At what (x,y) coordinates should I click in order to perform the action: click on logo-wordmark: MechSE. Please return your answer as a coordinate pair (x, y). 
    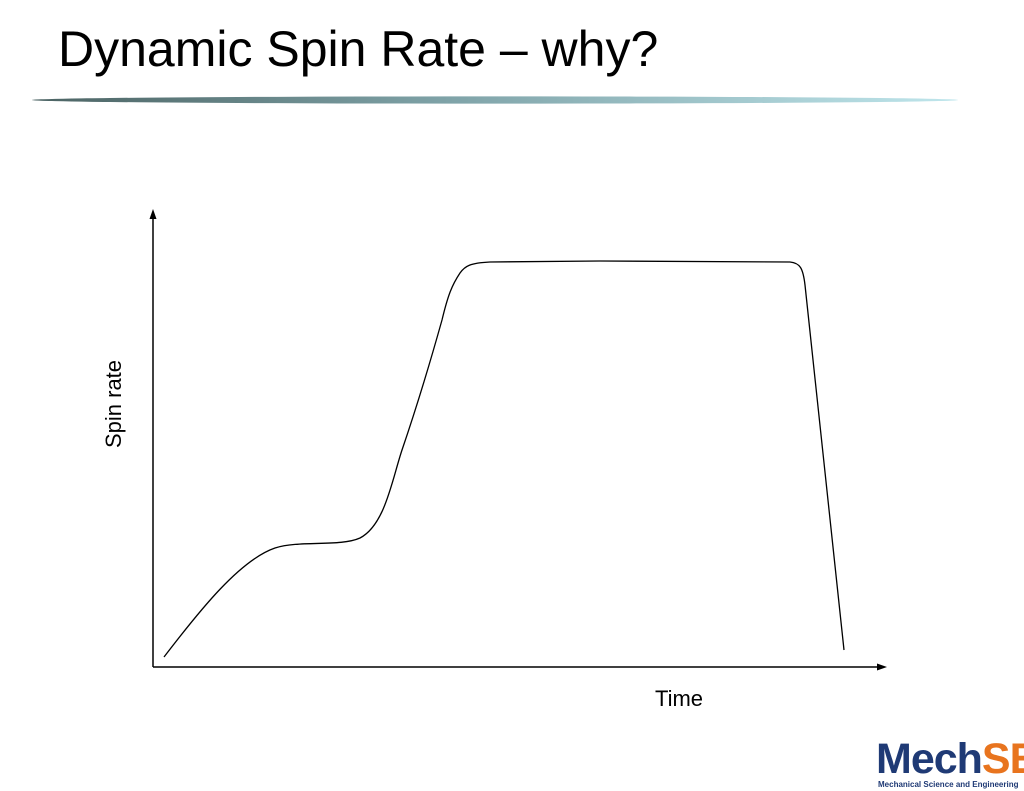
    Looking at the image, I should click on (950, 759).